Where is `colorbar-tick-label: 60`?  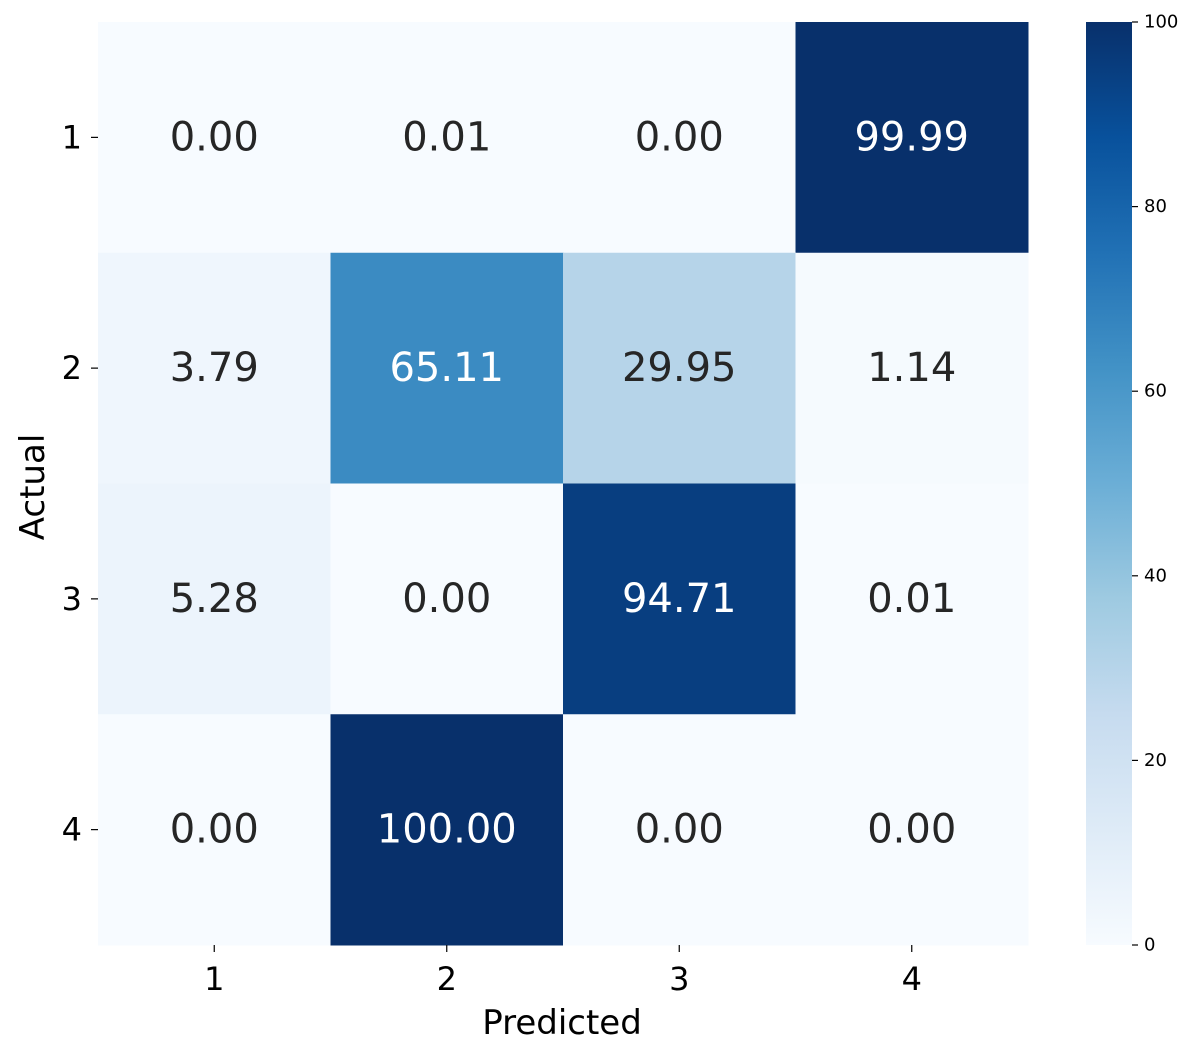
colorbar-tick-label: 60 is located at coordinates (1155, 391).